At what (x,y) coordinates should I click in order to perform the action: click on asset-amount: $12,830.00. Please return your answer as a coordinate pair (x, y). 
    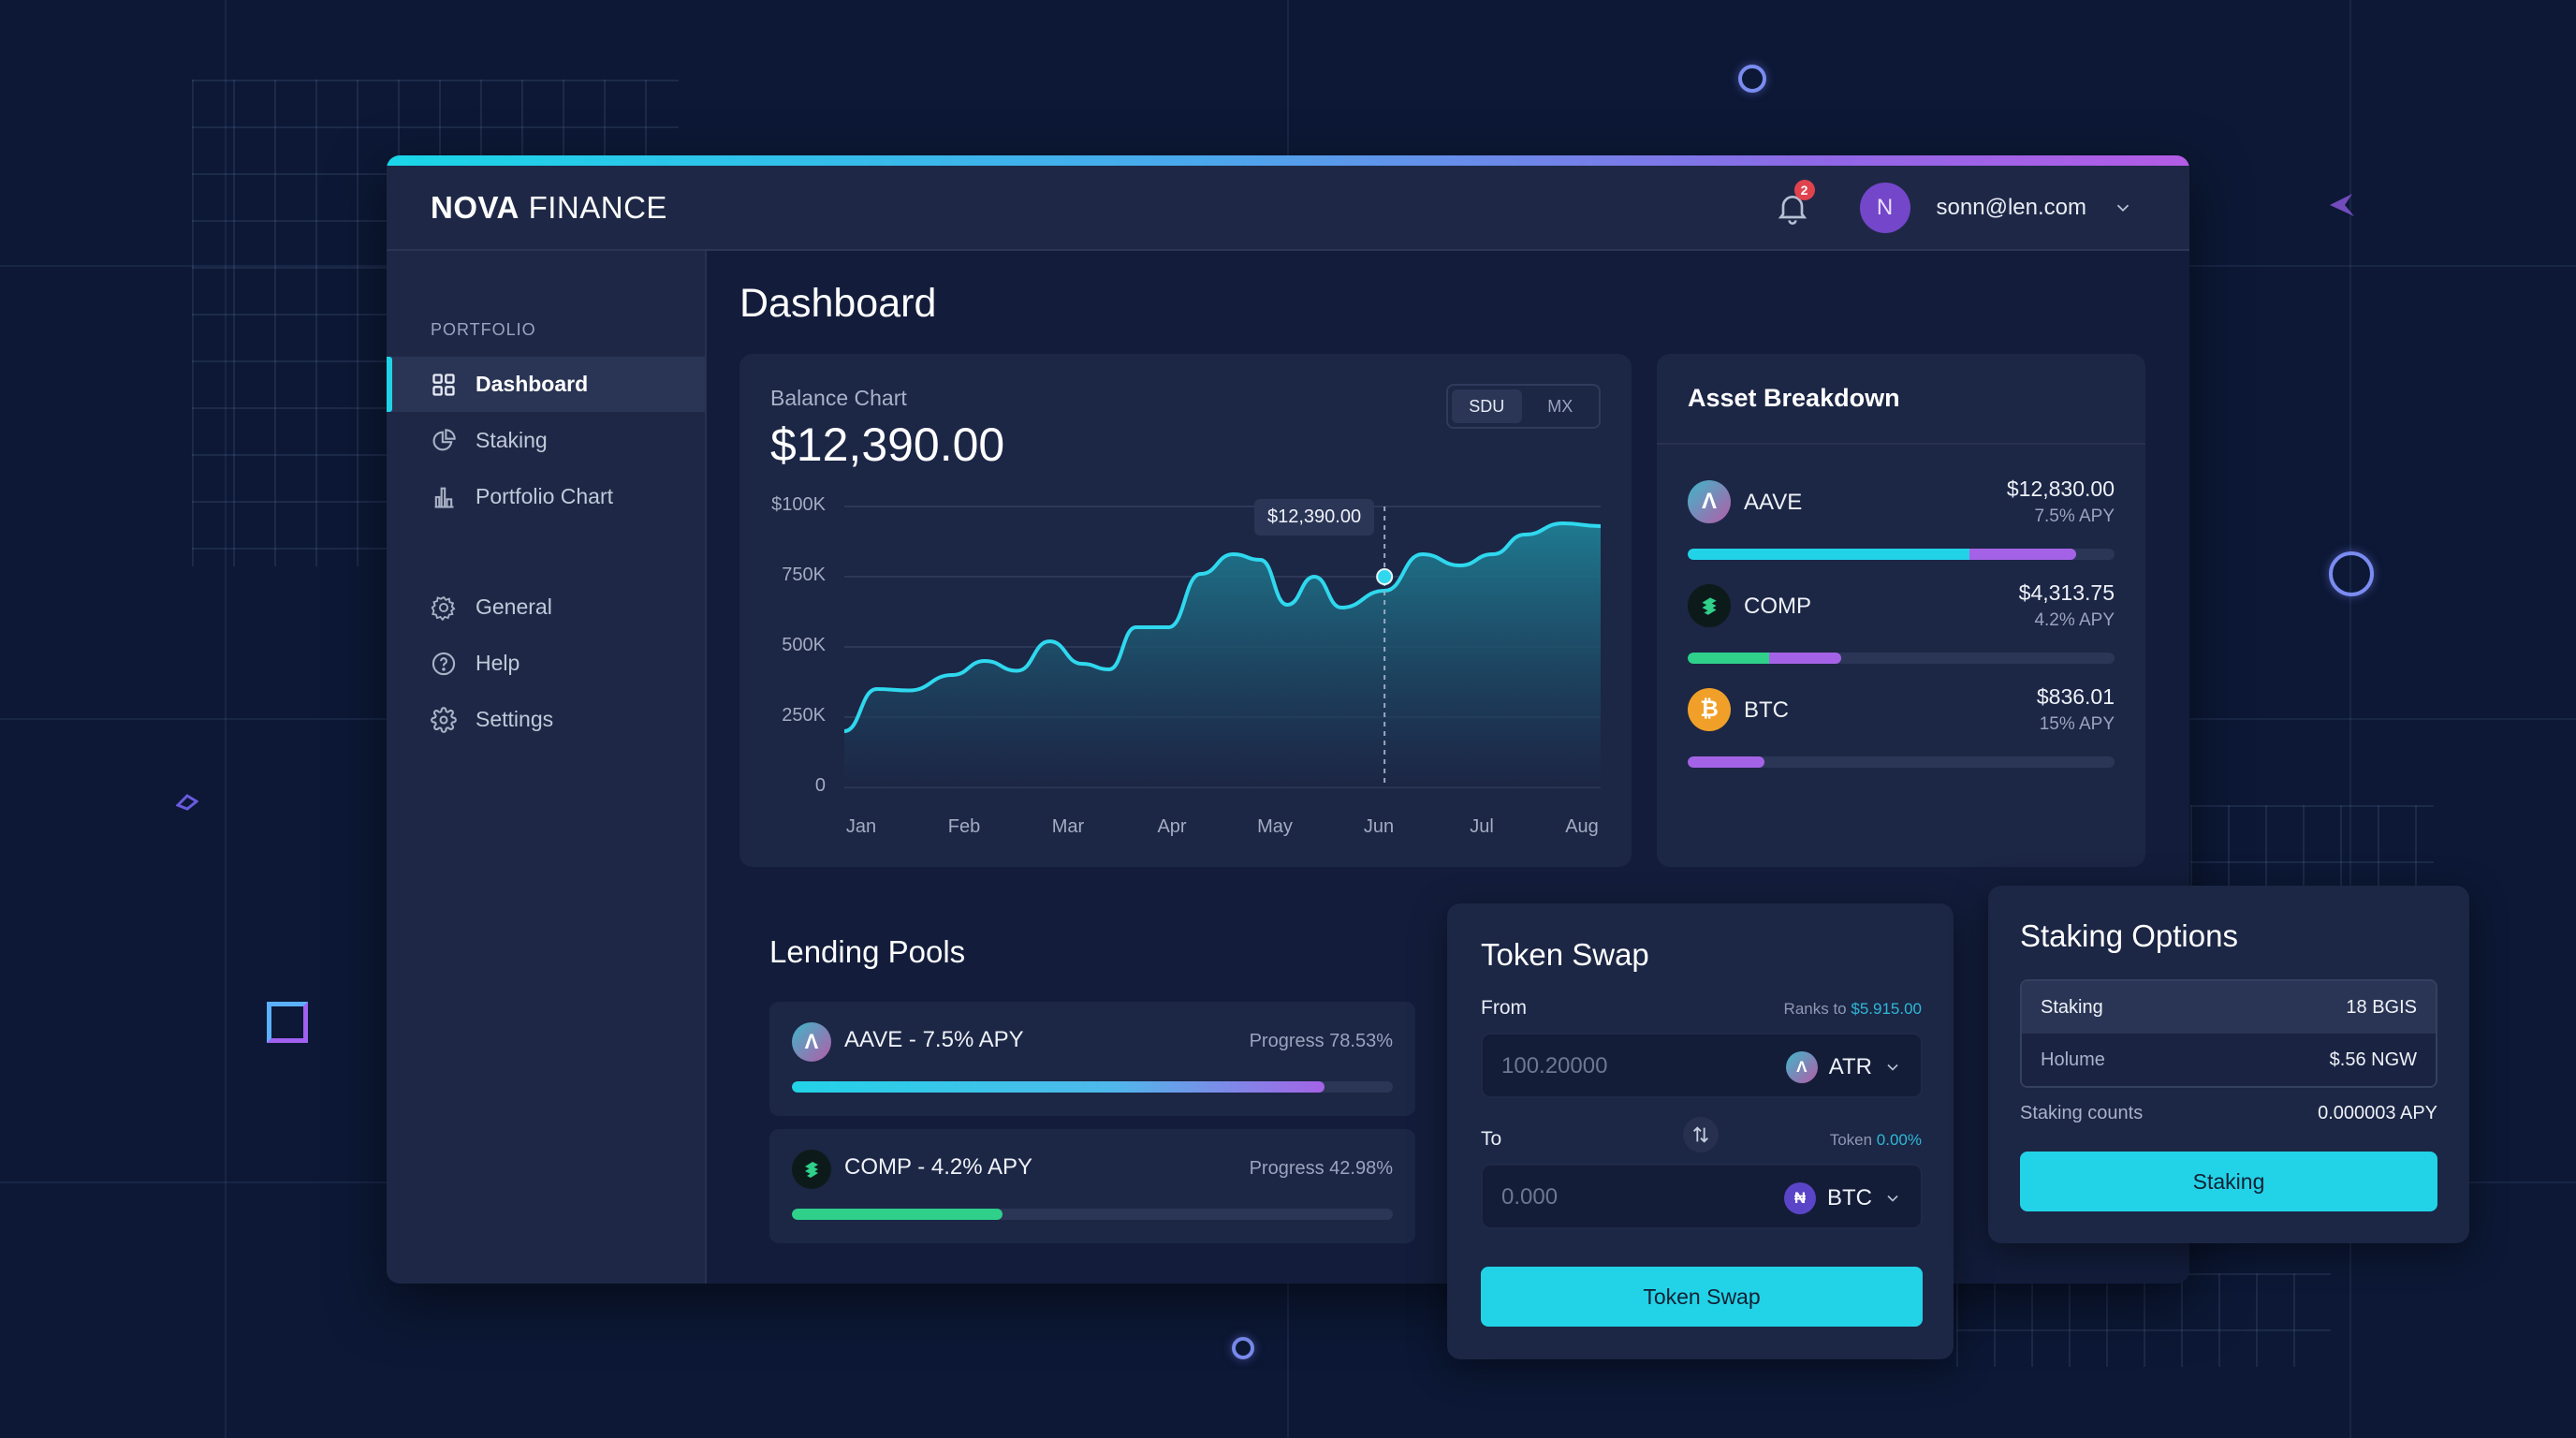
    Looking at the image, I should click on (2060, 489).